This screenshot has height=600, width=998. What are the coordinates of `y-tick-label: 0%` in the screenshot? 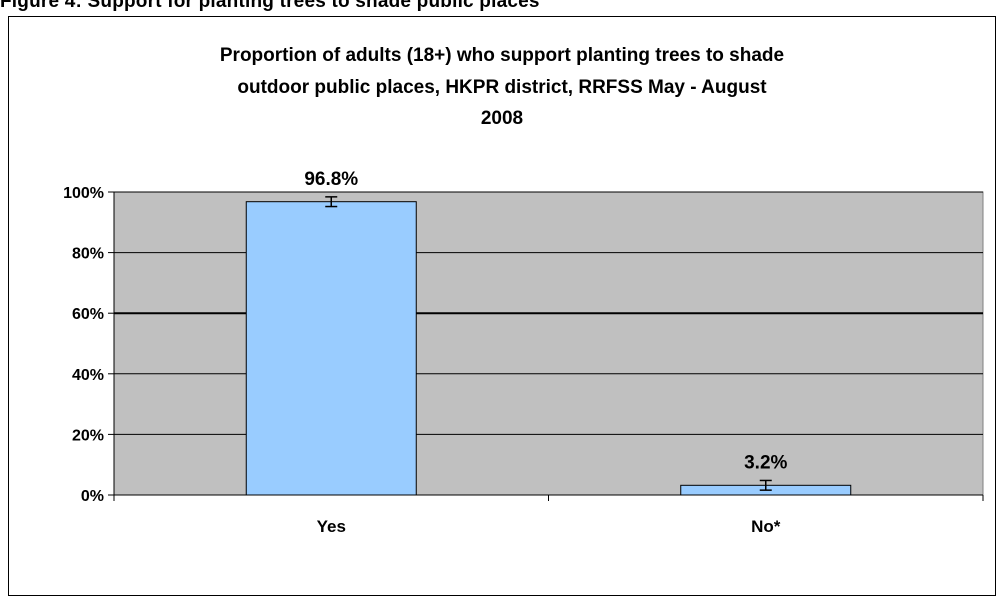 It's located at (92, 496).